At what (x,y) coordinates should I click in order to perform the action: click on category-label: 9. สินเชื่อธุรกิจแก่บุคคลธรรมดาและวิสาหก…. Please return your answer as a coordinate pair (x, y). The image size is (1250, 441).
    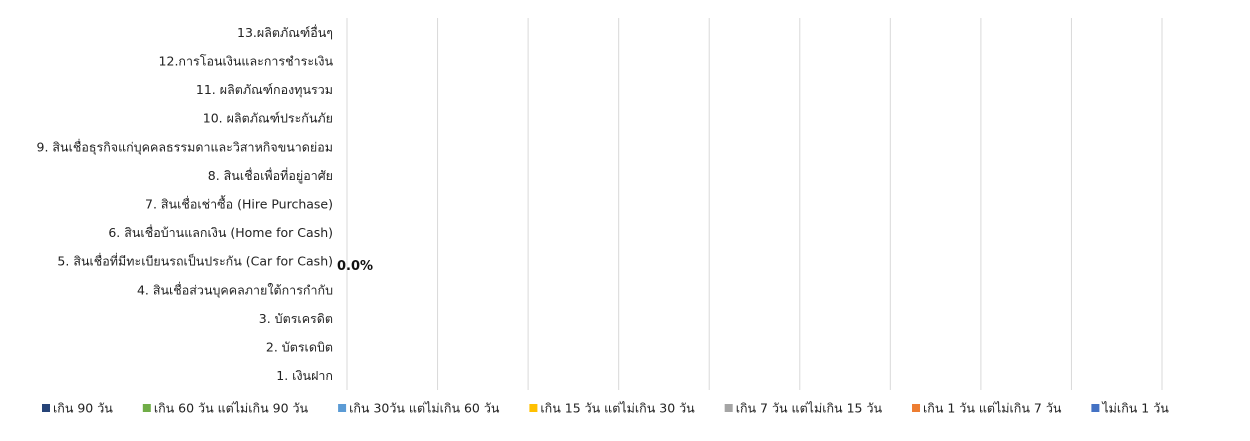
    Looking at the image, I should click on (185, 146).